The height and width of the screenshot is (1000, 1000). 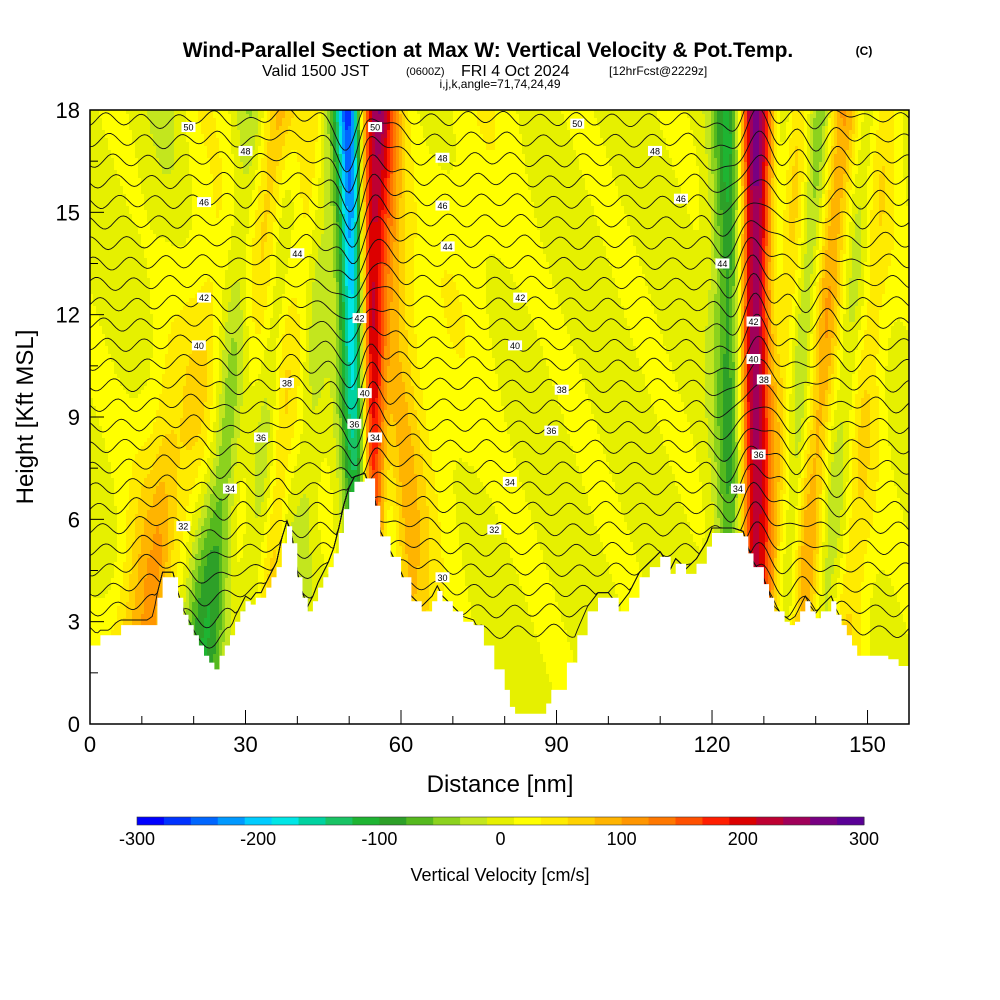 I want to click on x-axis: 0 30 60 90 120 150, so click(x=485, y=733).